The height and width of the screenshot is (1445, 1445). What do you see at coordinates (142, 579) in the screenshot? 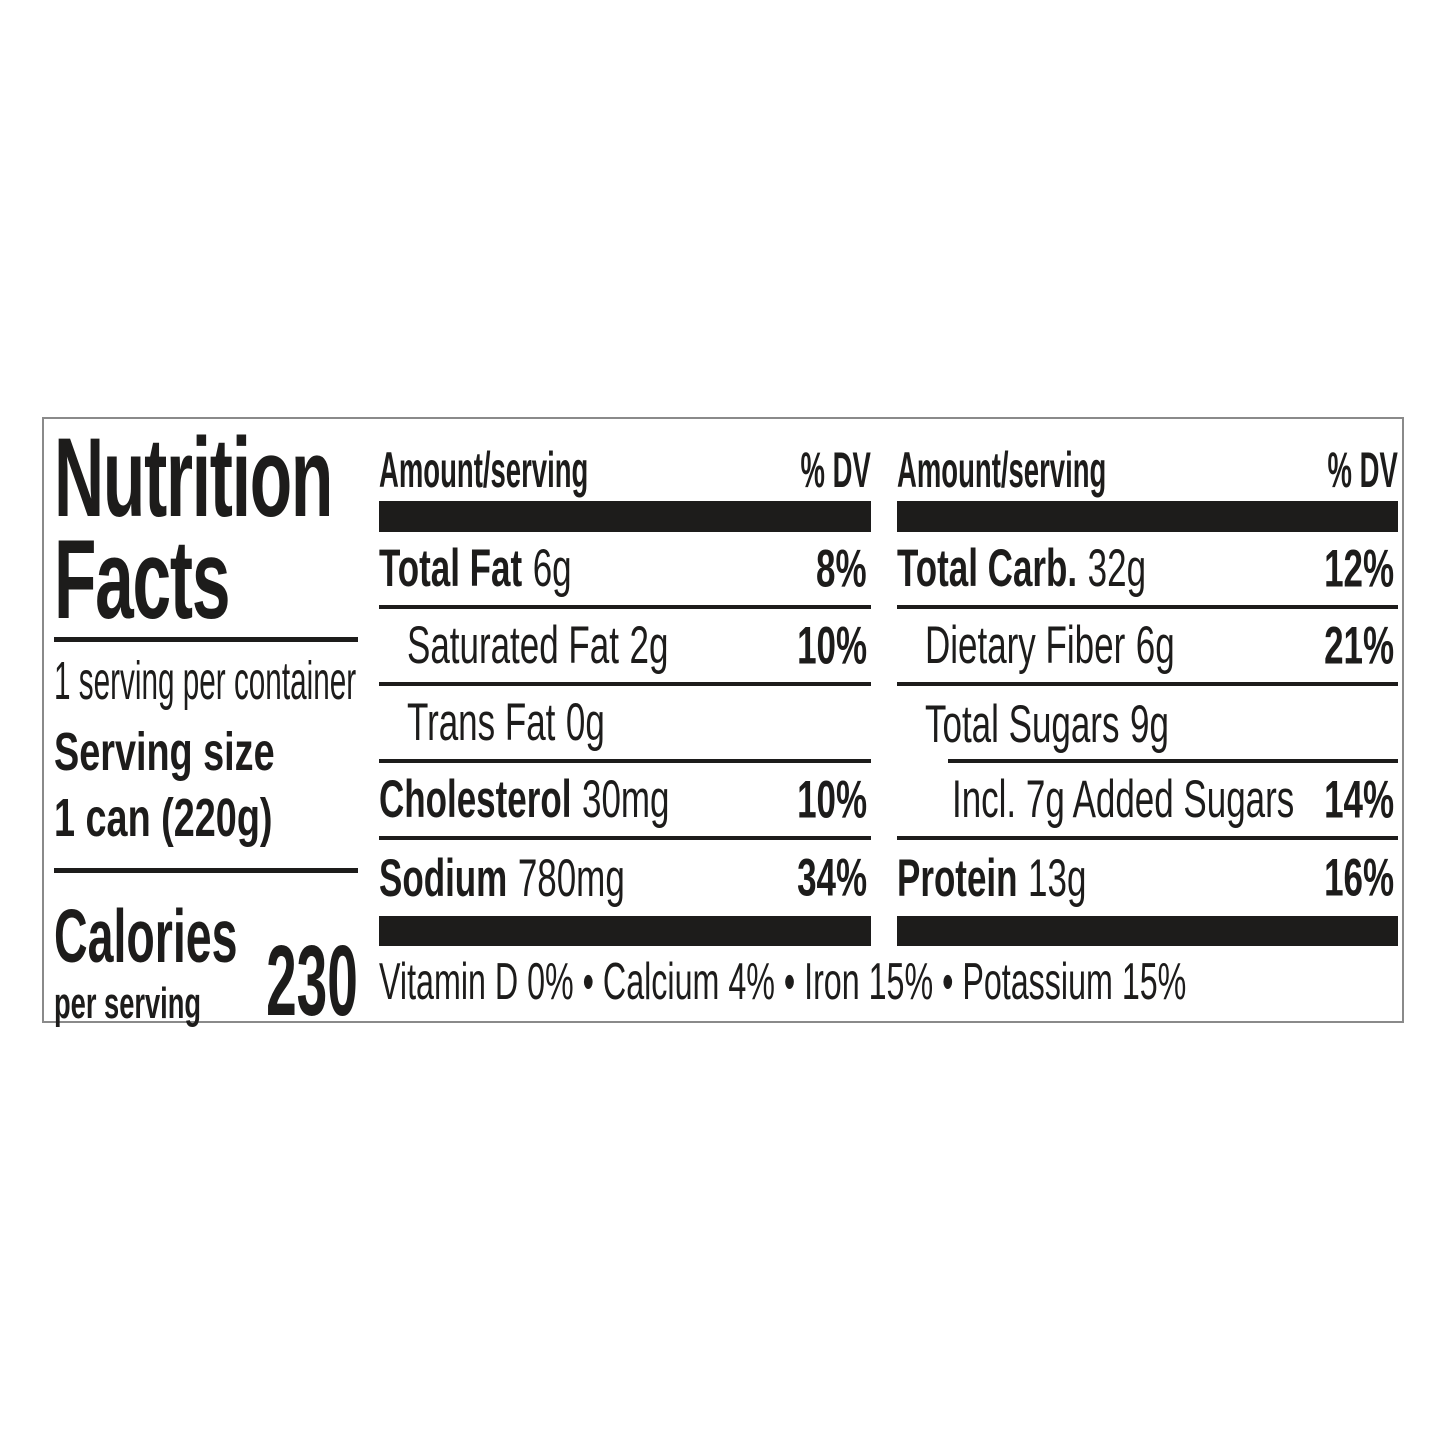
I see `nutrition-facts-title-line2: Facts` at bounding box center [142, 579].